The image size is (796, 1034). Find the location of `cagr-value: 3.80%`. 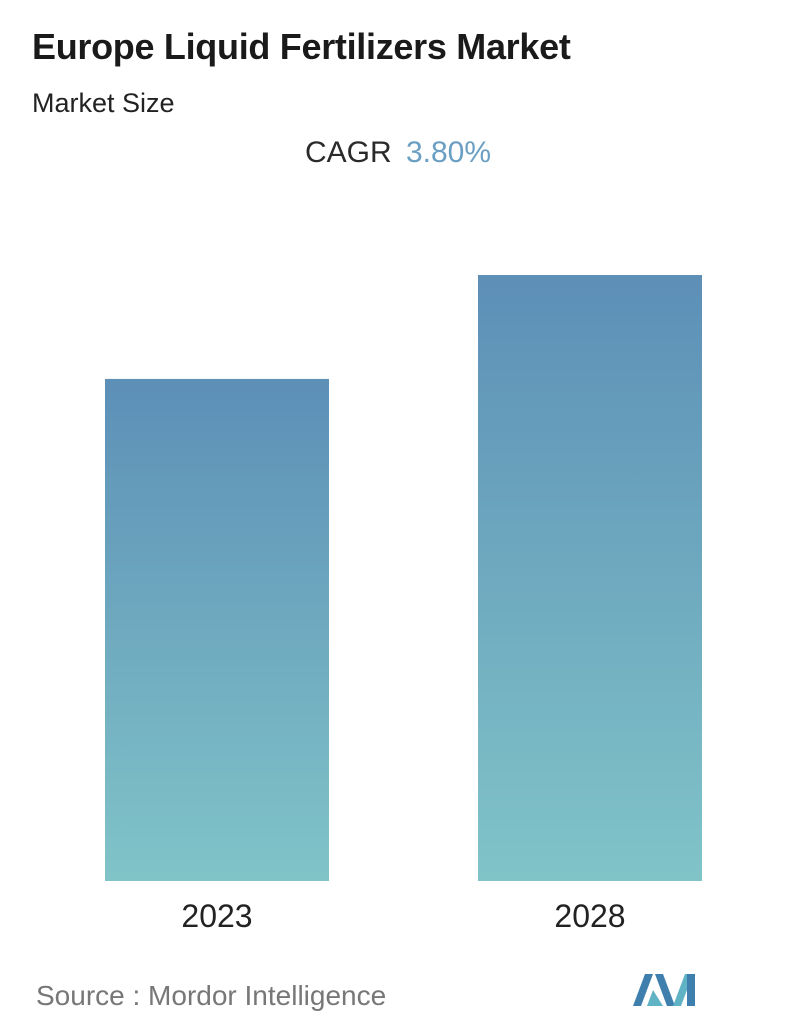

cagr-value: 3.80% is located at coordinates (448, 152).